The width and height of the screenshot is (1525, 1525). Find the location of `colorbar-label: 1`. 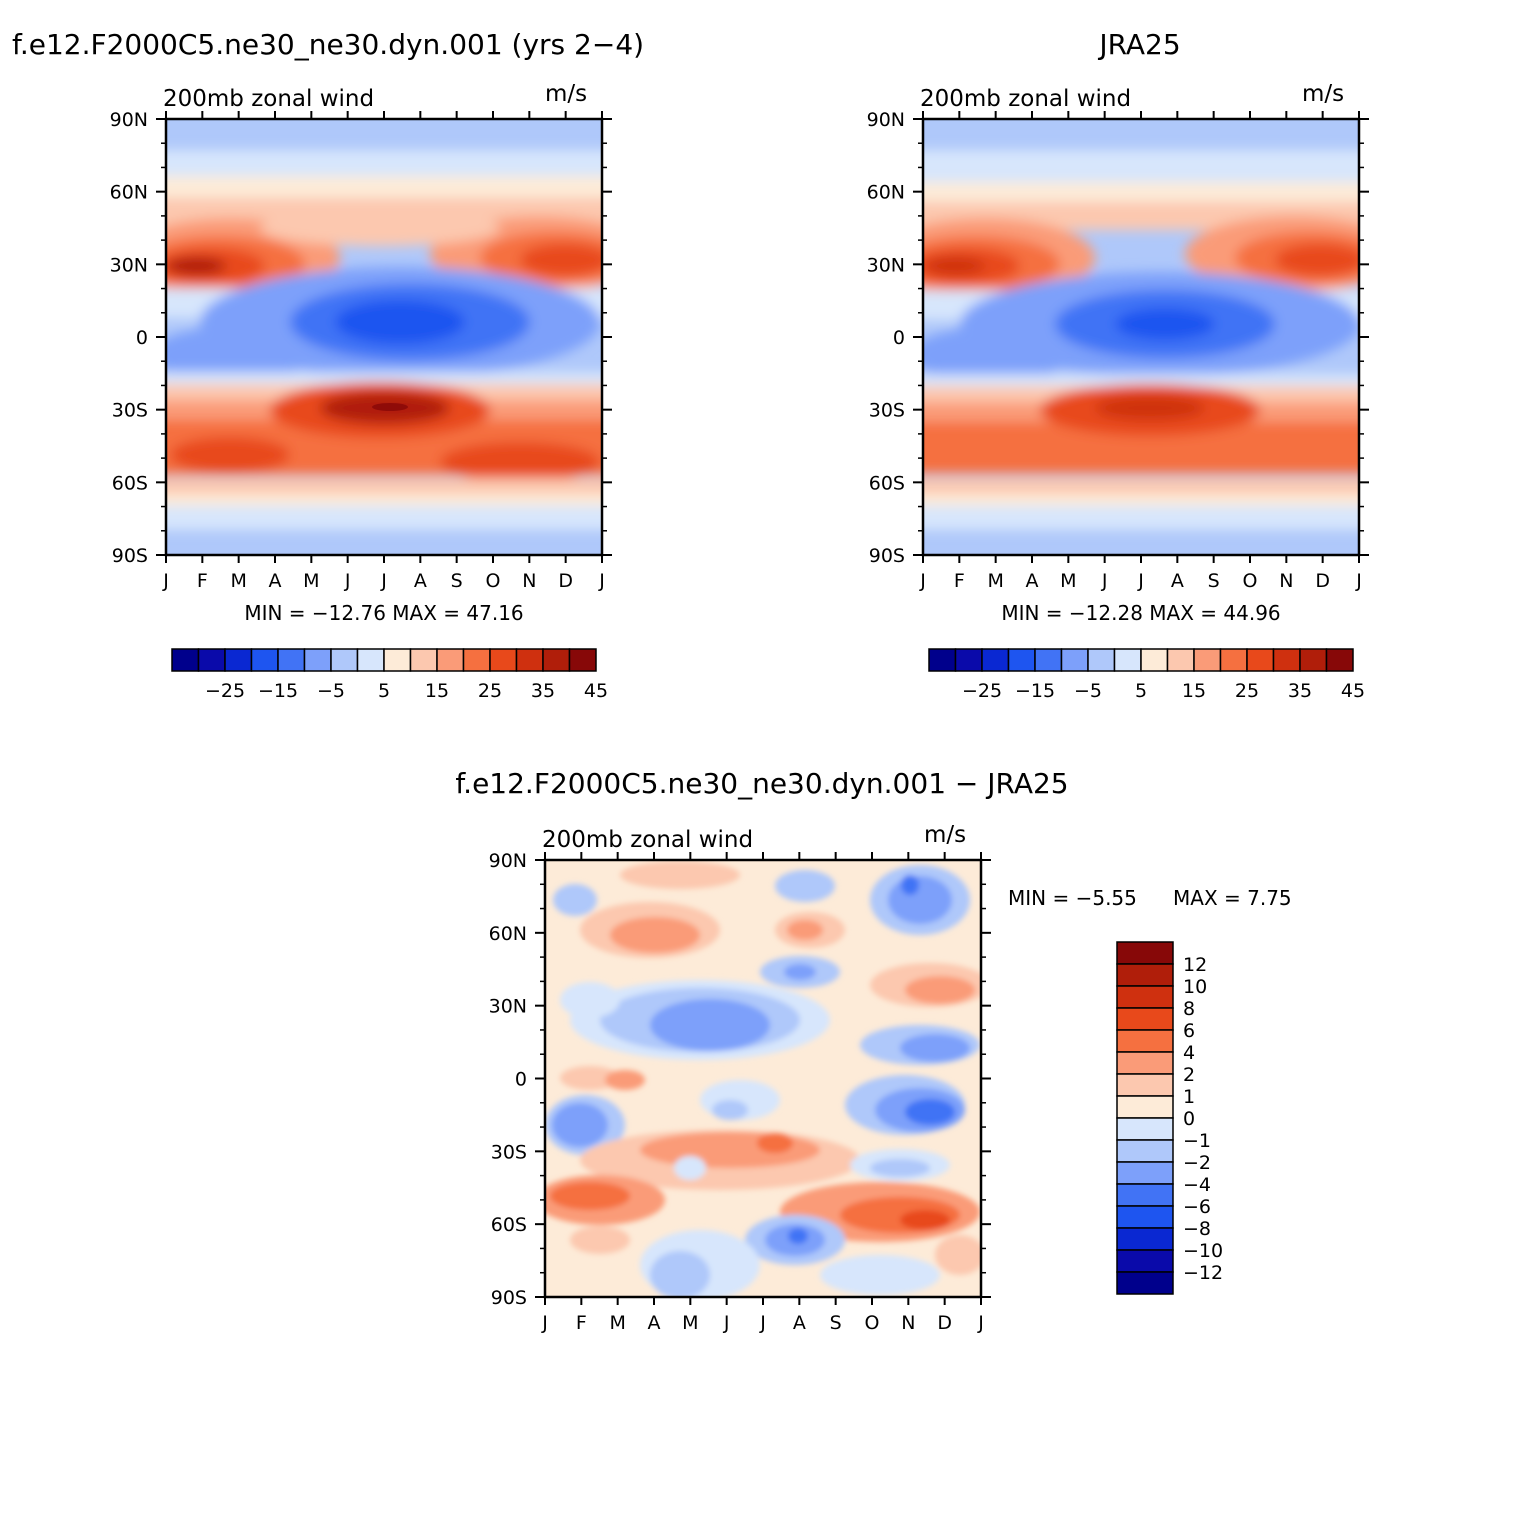

colorbar-label: 1 is located at coordinates (1189, 1097).